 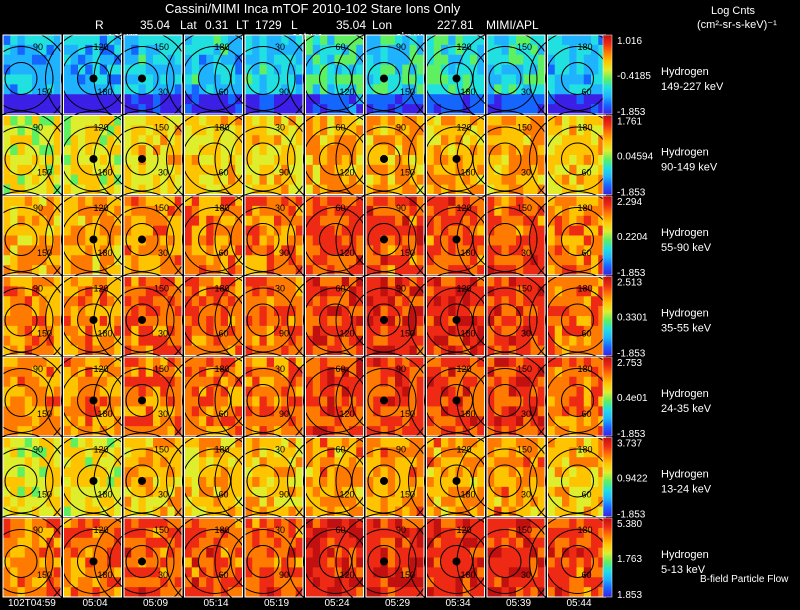 I want to click on energy-label: 90-149 keV, so click(x=689, y=168).